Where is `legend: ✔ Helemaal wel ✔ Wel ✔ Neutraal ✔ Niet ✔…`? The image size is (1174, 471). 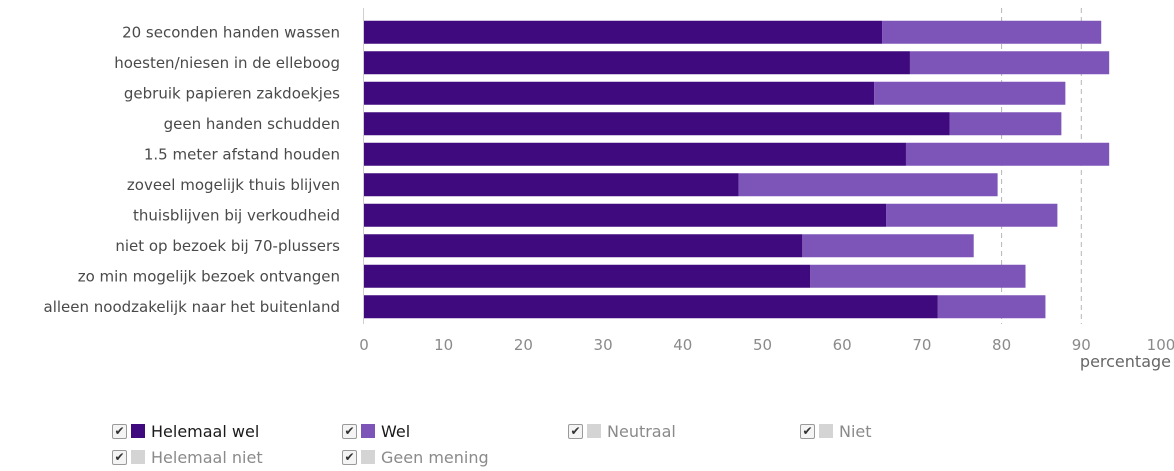 legend: ✔ Helemaal wel ✔ Wel ✔ Neutraal ✔ Niet ✔… is located at coordinates (562, 445).